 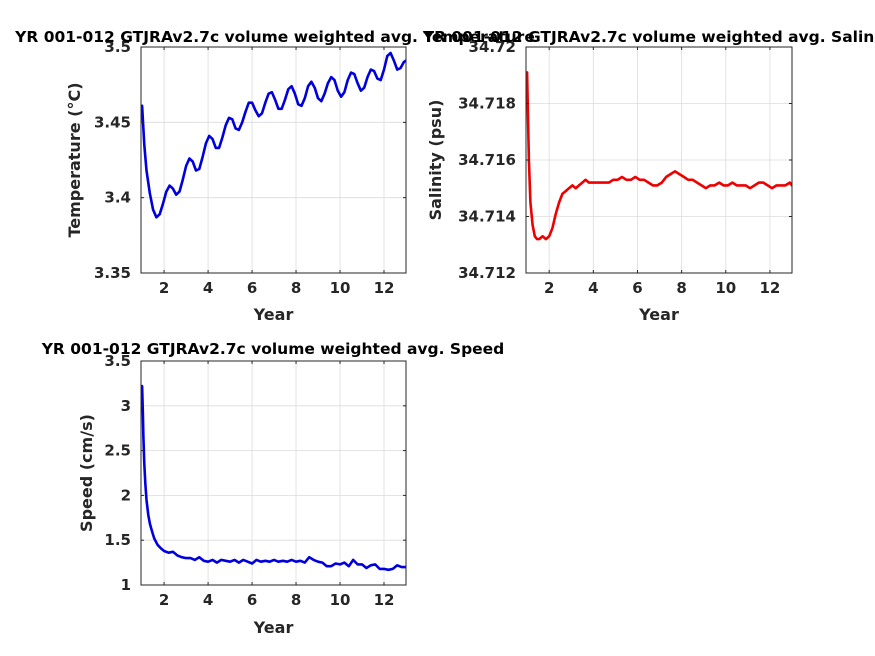 What do you see at coordinates (126, 585) in the screenshot?
I see `y-tick-label: 1` at bounding box center [126, 585].